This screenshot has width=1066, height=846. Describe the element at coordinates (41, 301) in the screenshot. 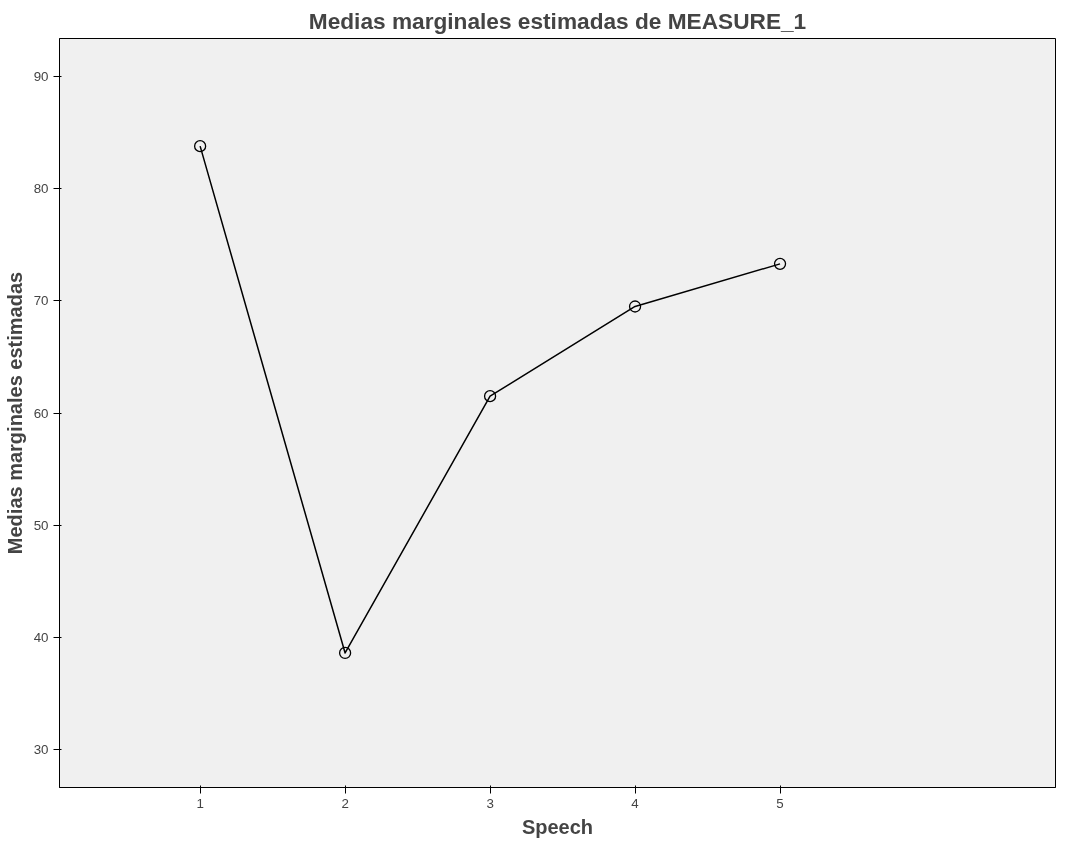

I see `y-tick-label: 70` at that location.